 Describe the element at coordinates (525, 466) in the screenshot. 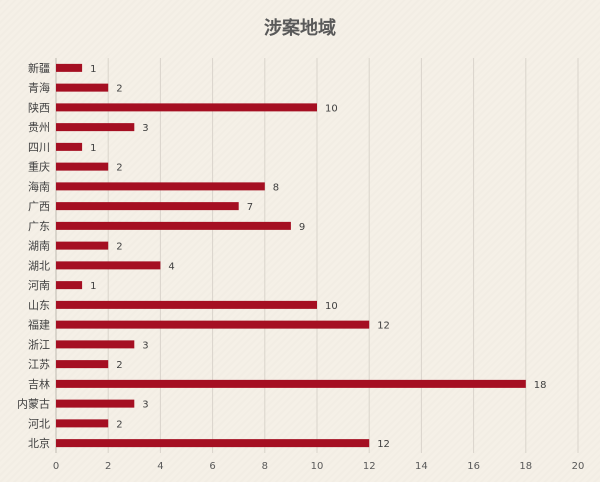

I see `x-tick-label-9: 18` at that location.